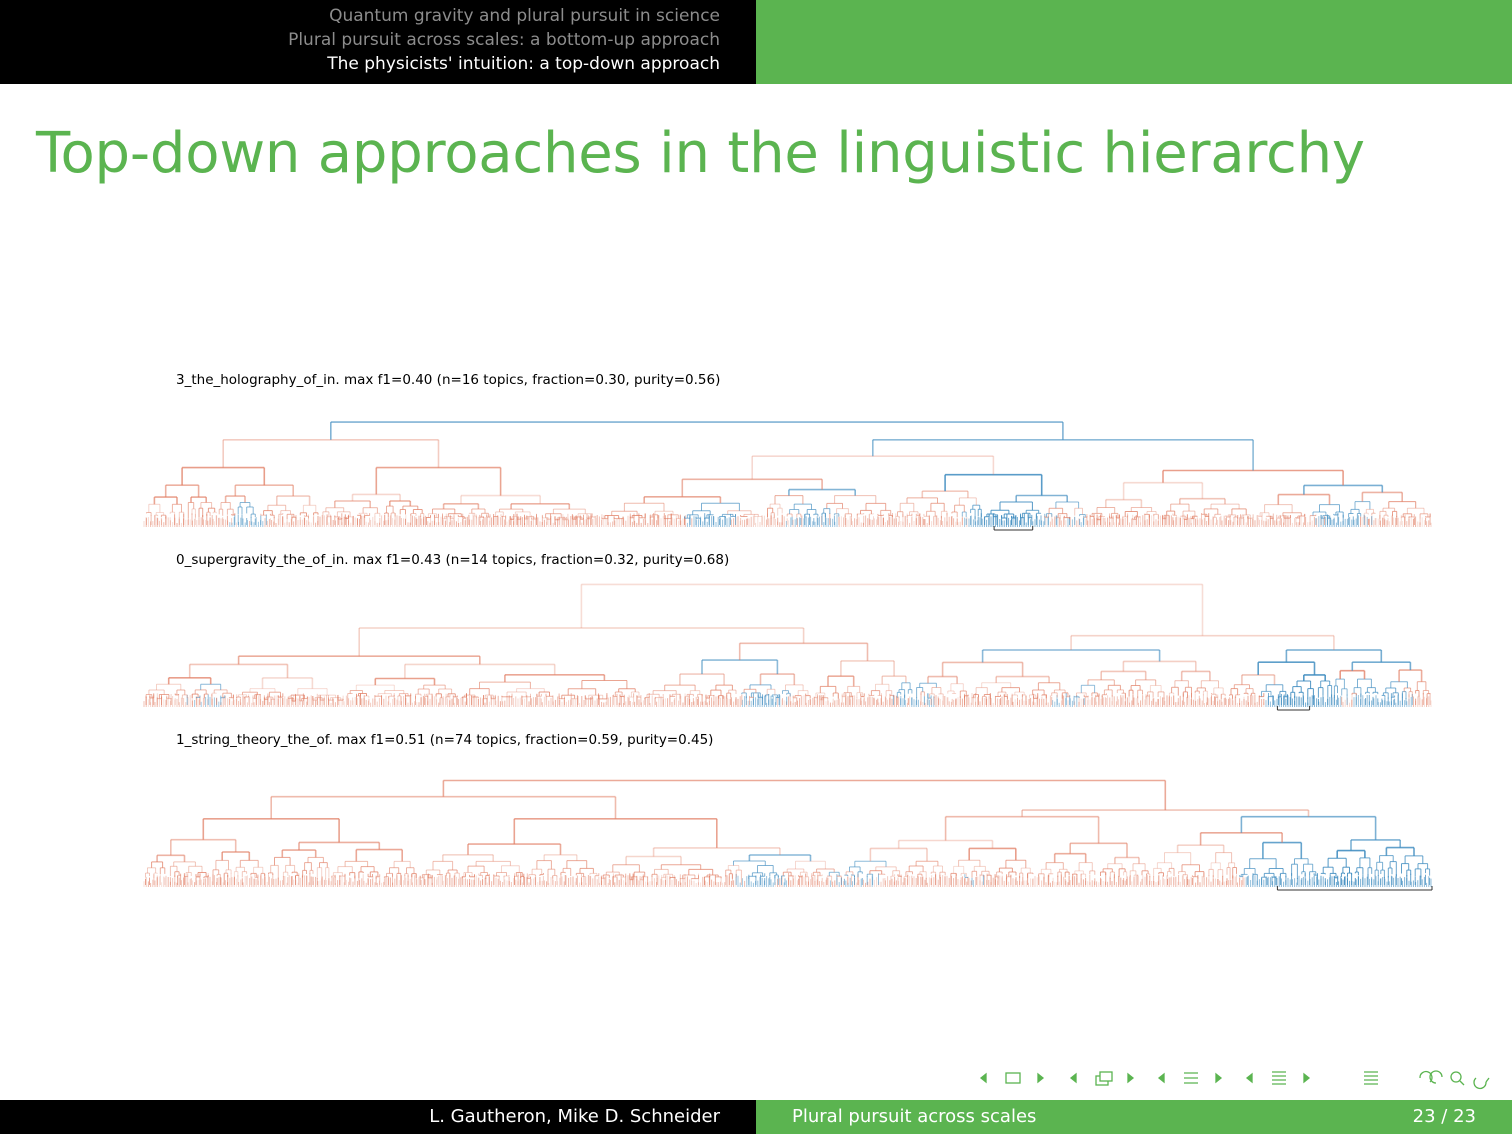  Describe the element at coordinates (914, 1116) in the screenshot. I see `footer-short-title: Plural pursuit across scales` at that location.